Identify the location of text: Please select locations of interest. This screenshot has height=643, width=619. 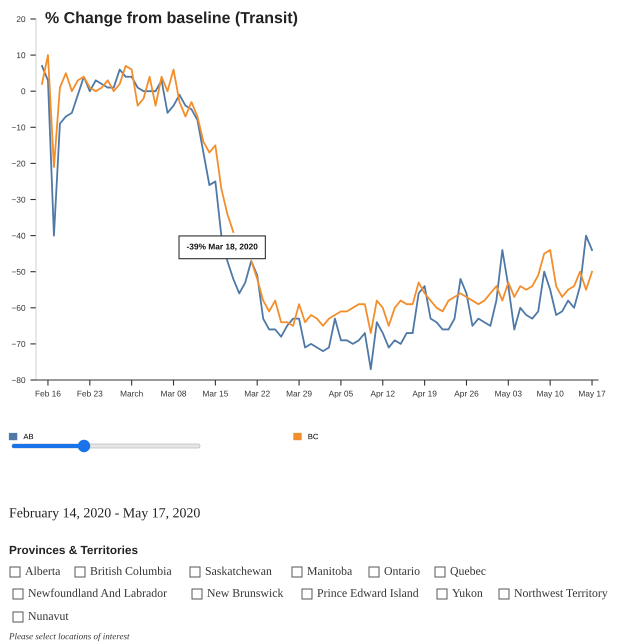
(69, 637).